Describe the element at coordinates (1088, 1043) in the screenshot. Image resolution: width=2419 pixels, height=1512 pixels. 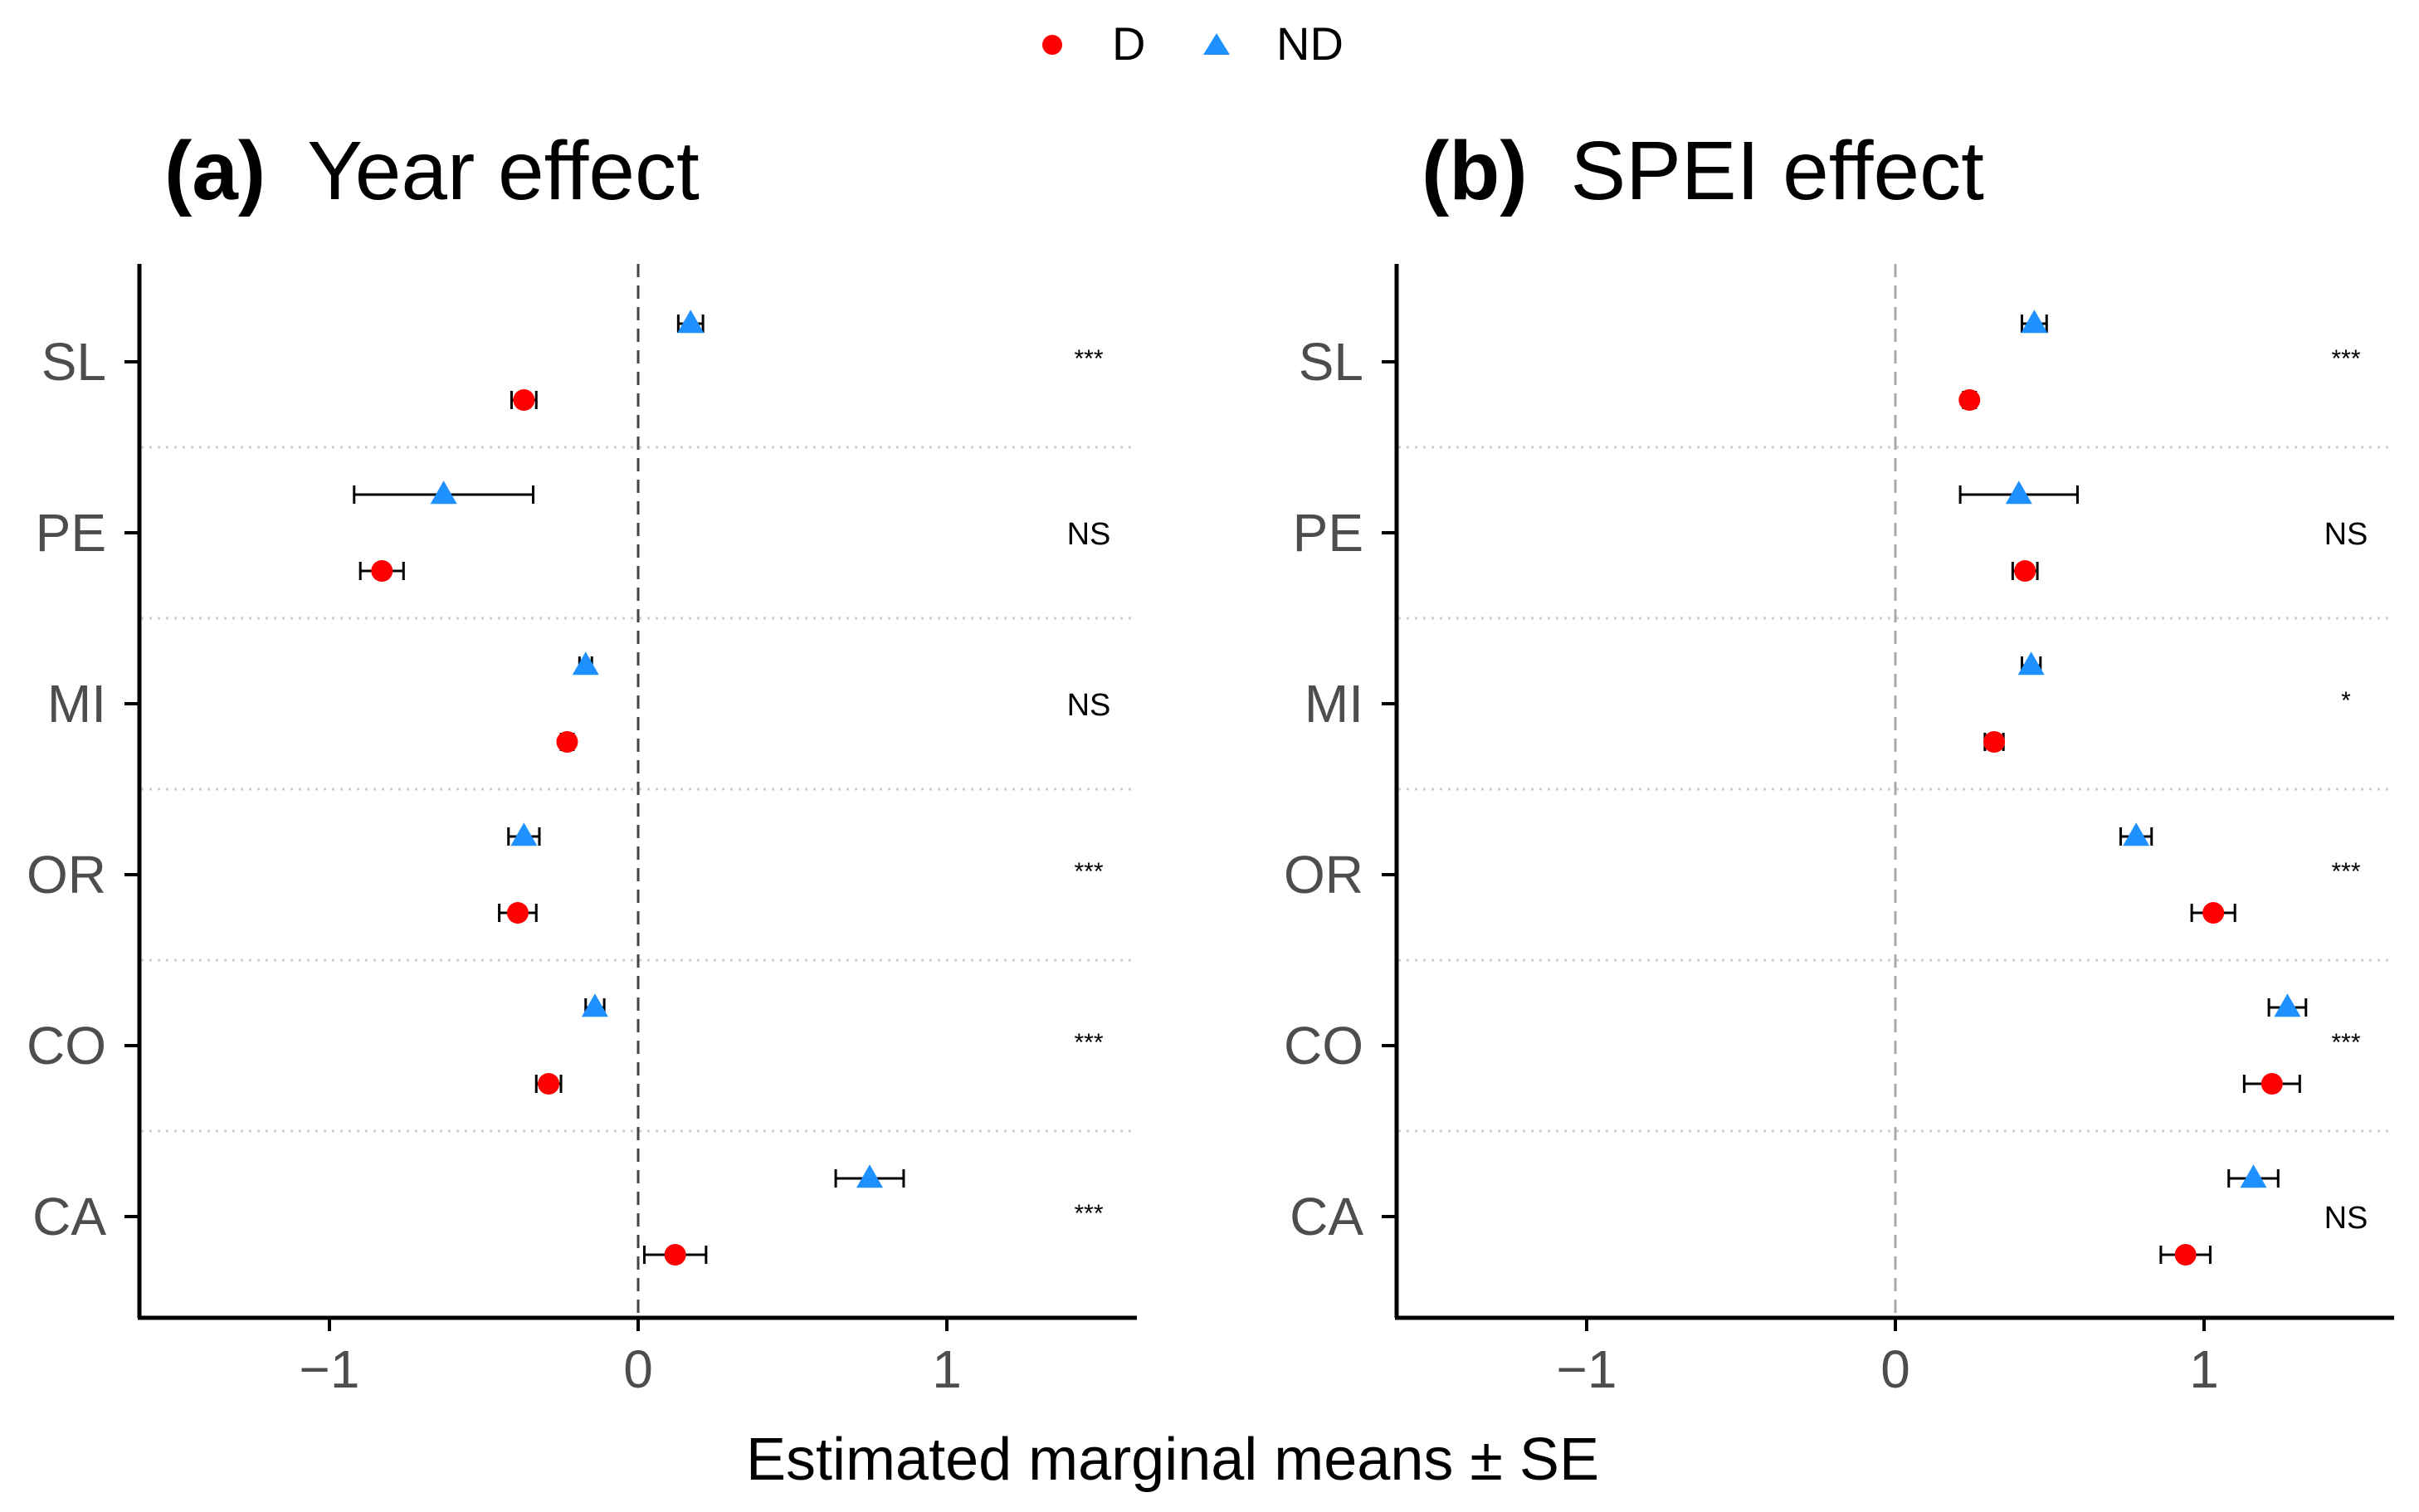
I see `panel-a-significance-co: ***` at that location.